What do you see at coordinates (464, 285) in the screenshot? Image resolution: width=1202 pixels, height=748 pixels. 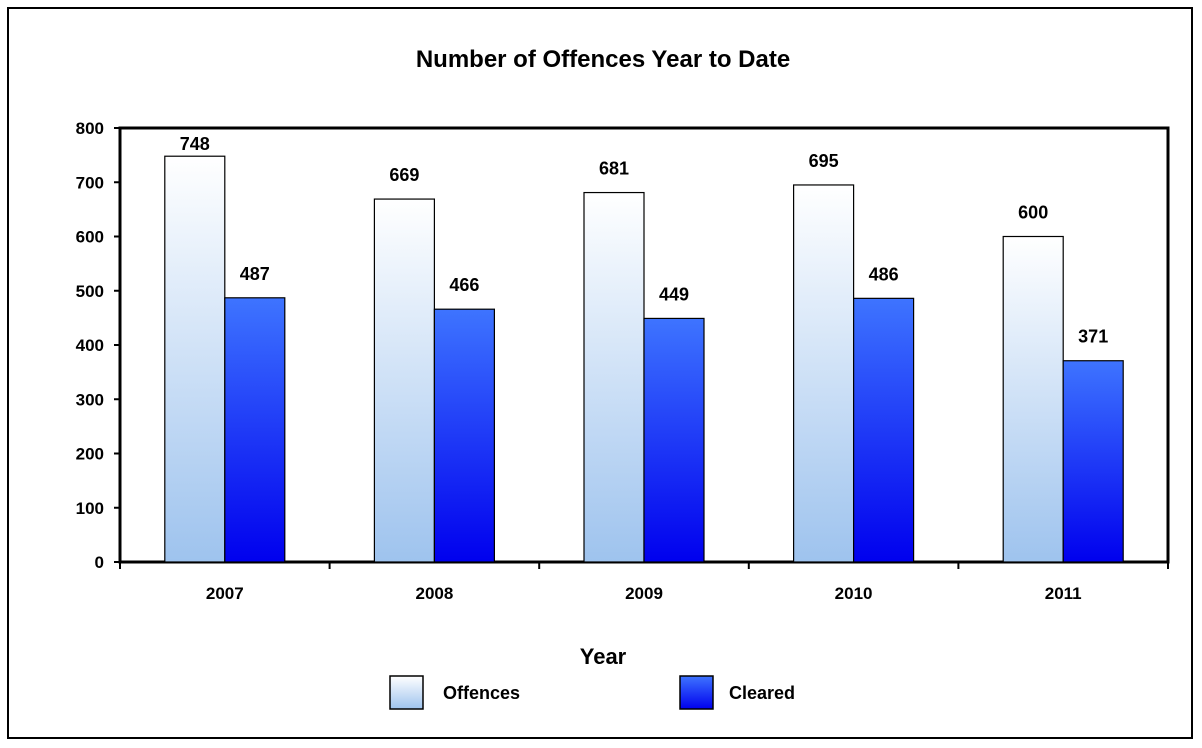 I see `data-label-cleared-2008: 466` at bounding box center [464, 285].